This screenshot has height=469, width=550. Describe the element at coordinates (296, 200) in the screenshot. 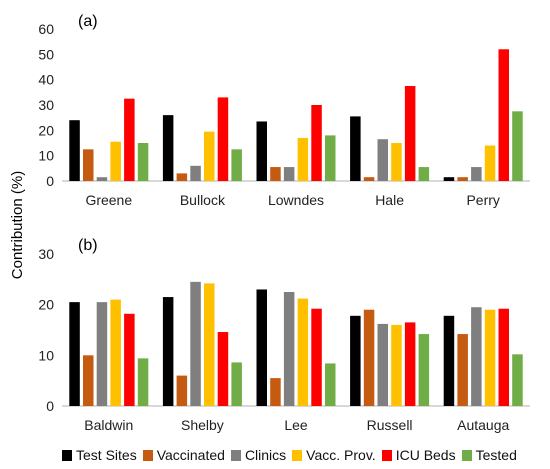

I see `x-tick-label: Lowndes` at that location.